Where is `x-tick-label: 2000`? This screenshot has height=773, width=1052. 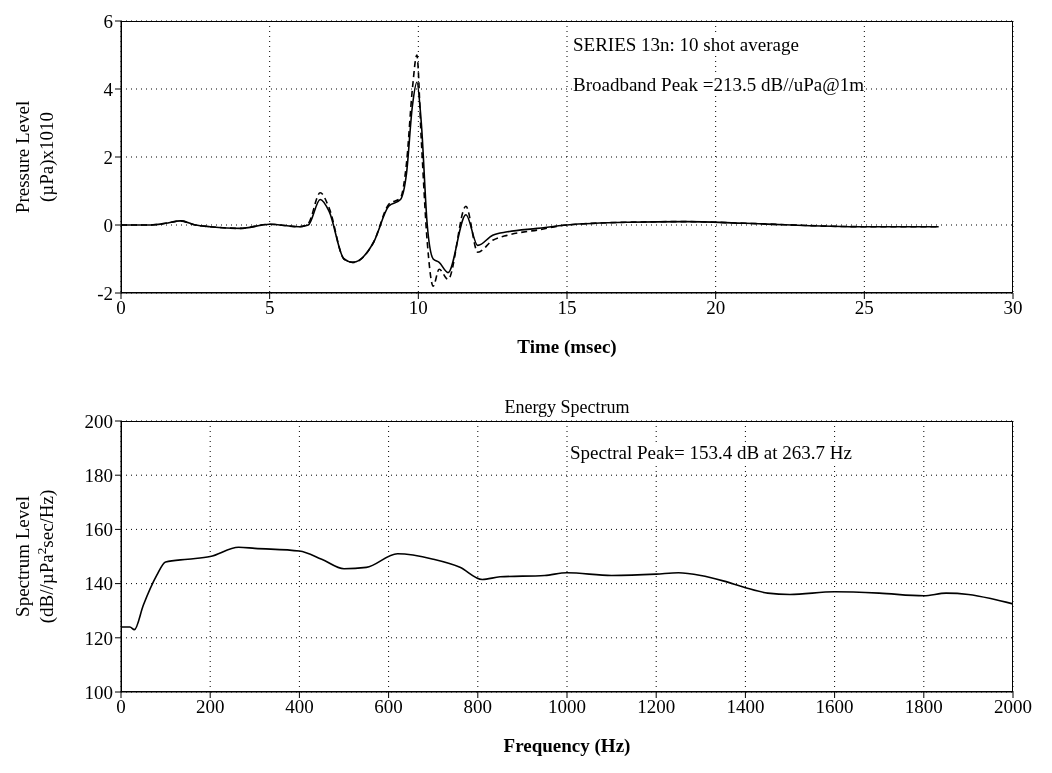
x-tick-label: 2000 is located at coordinates (1013, 707).